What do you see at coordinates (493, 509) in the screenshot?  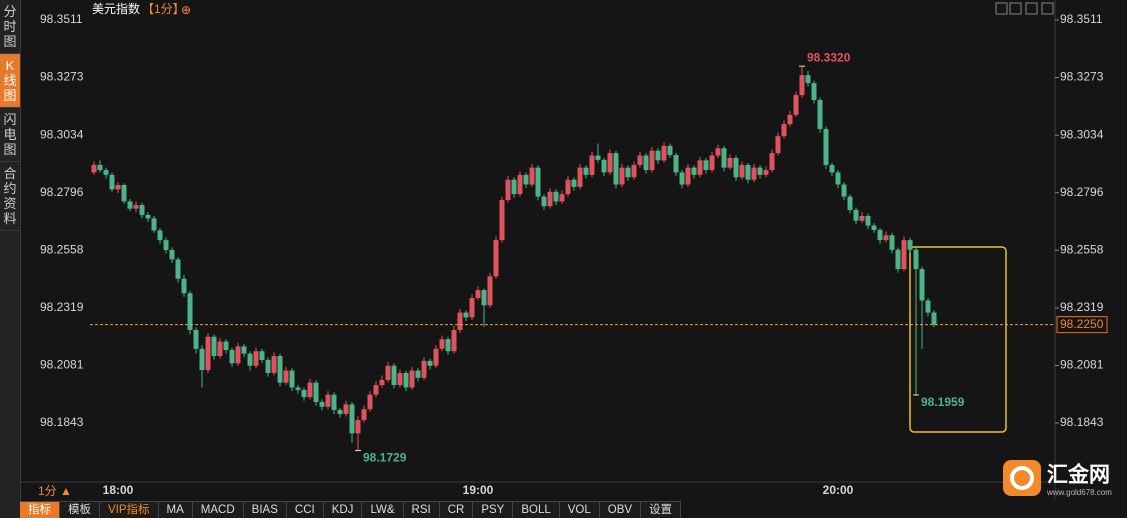 I see `footer-tab: PSY` at bounding box center [493, 509].